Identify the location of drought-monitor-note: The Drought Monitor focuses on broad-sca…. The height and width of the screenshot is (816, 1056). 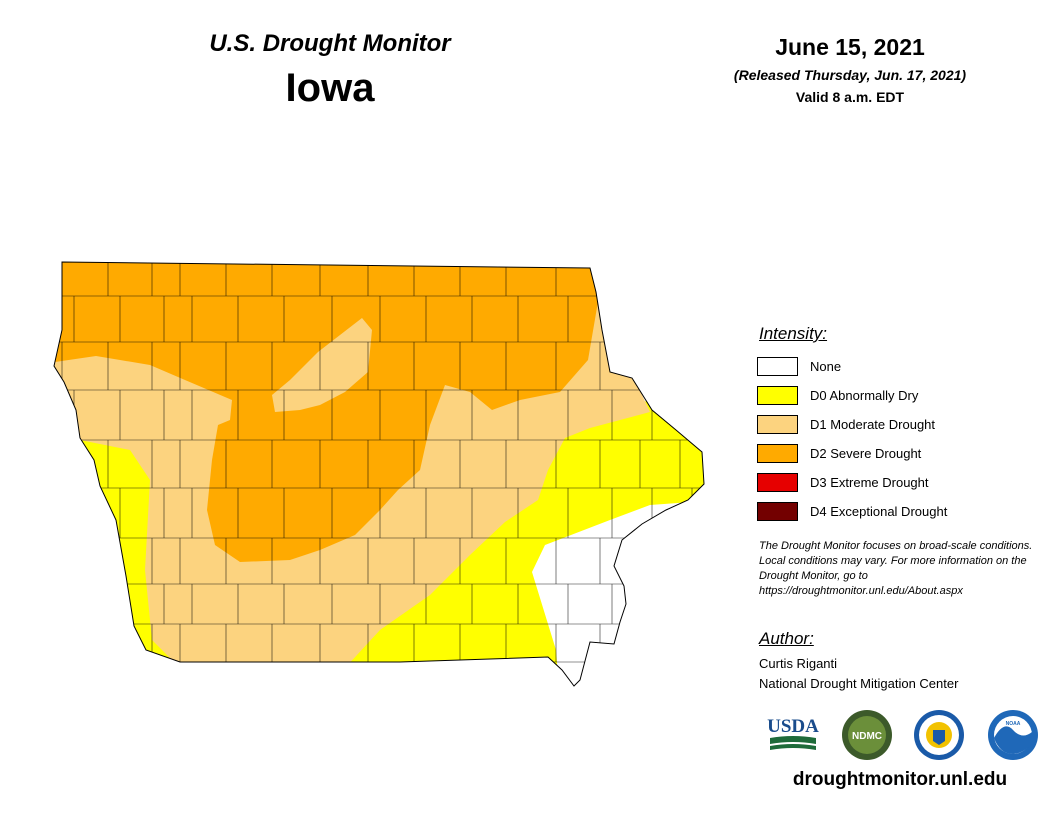
(896, 568).